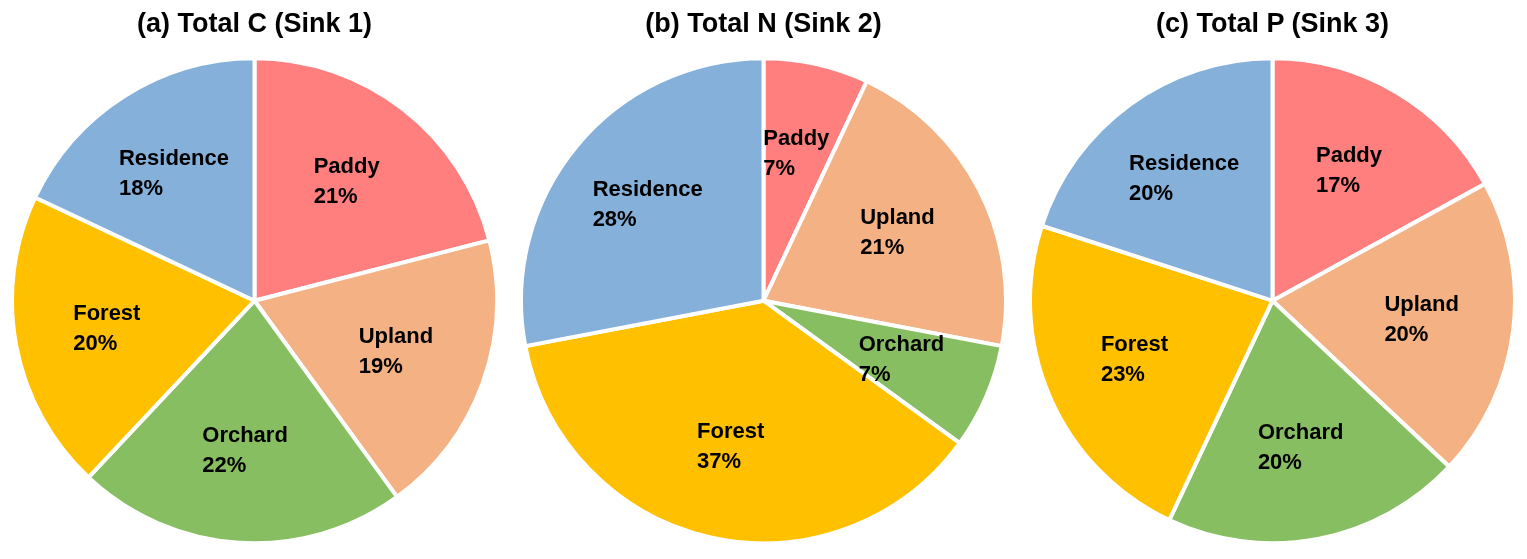  Describe the element at coordinates (1338, 185) in the screenshot. I see `data-label: 17%` at that location.